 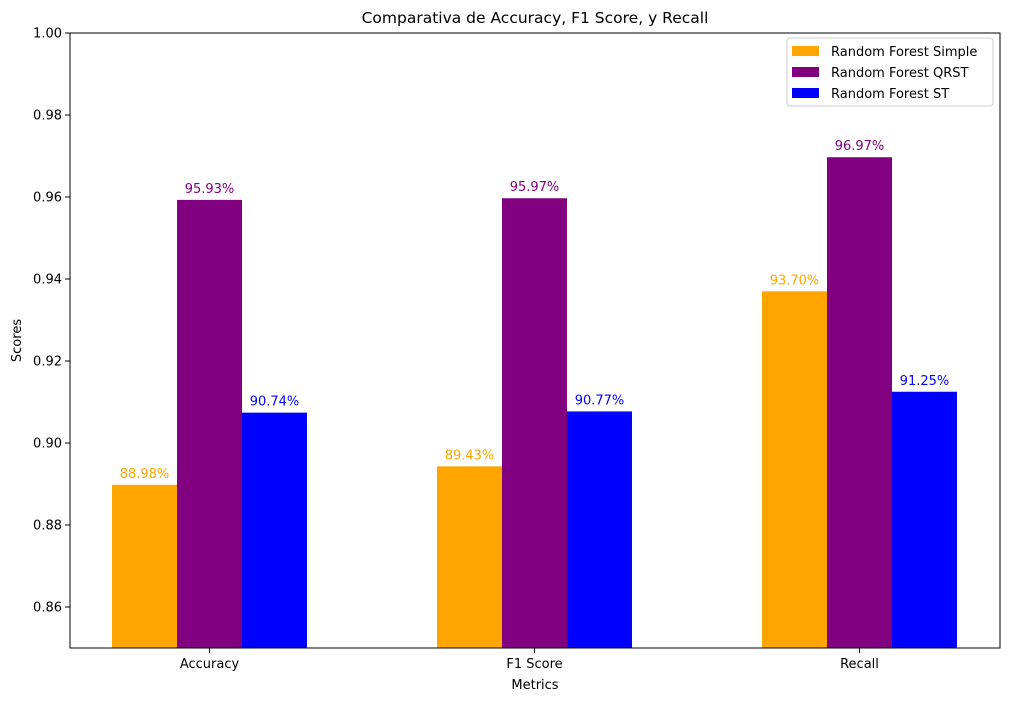 I want to click on bar-data-label: 89.43%, so click(x=470, y=455).